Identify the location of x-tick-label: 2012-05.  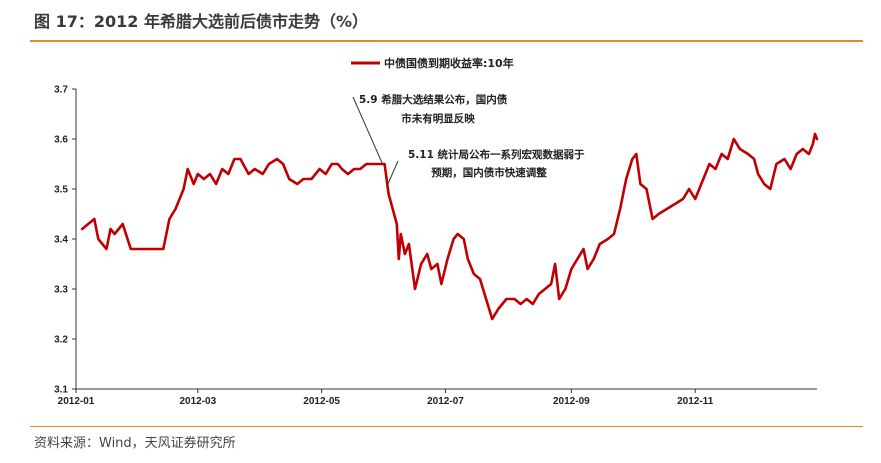
(321, 401).